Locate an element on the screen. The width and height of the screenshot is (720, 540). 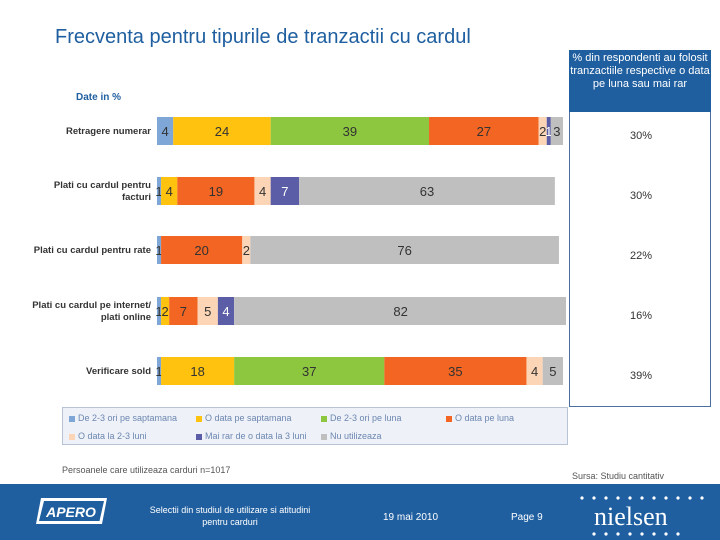
legend-item: Mai rar de o data la 3 luni is located at coordinates (251, 436).